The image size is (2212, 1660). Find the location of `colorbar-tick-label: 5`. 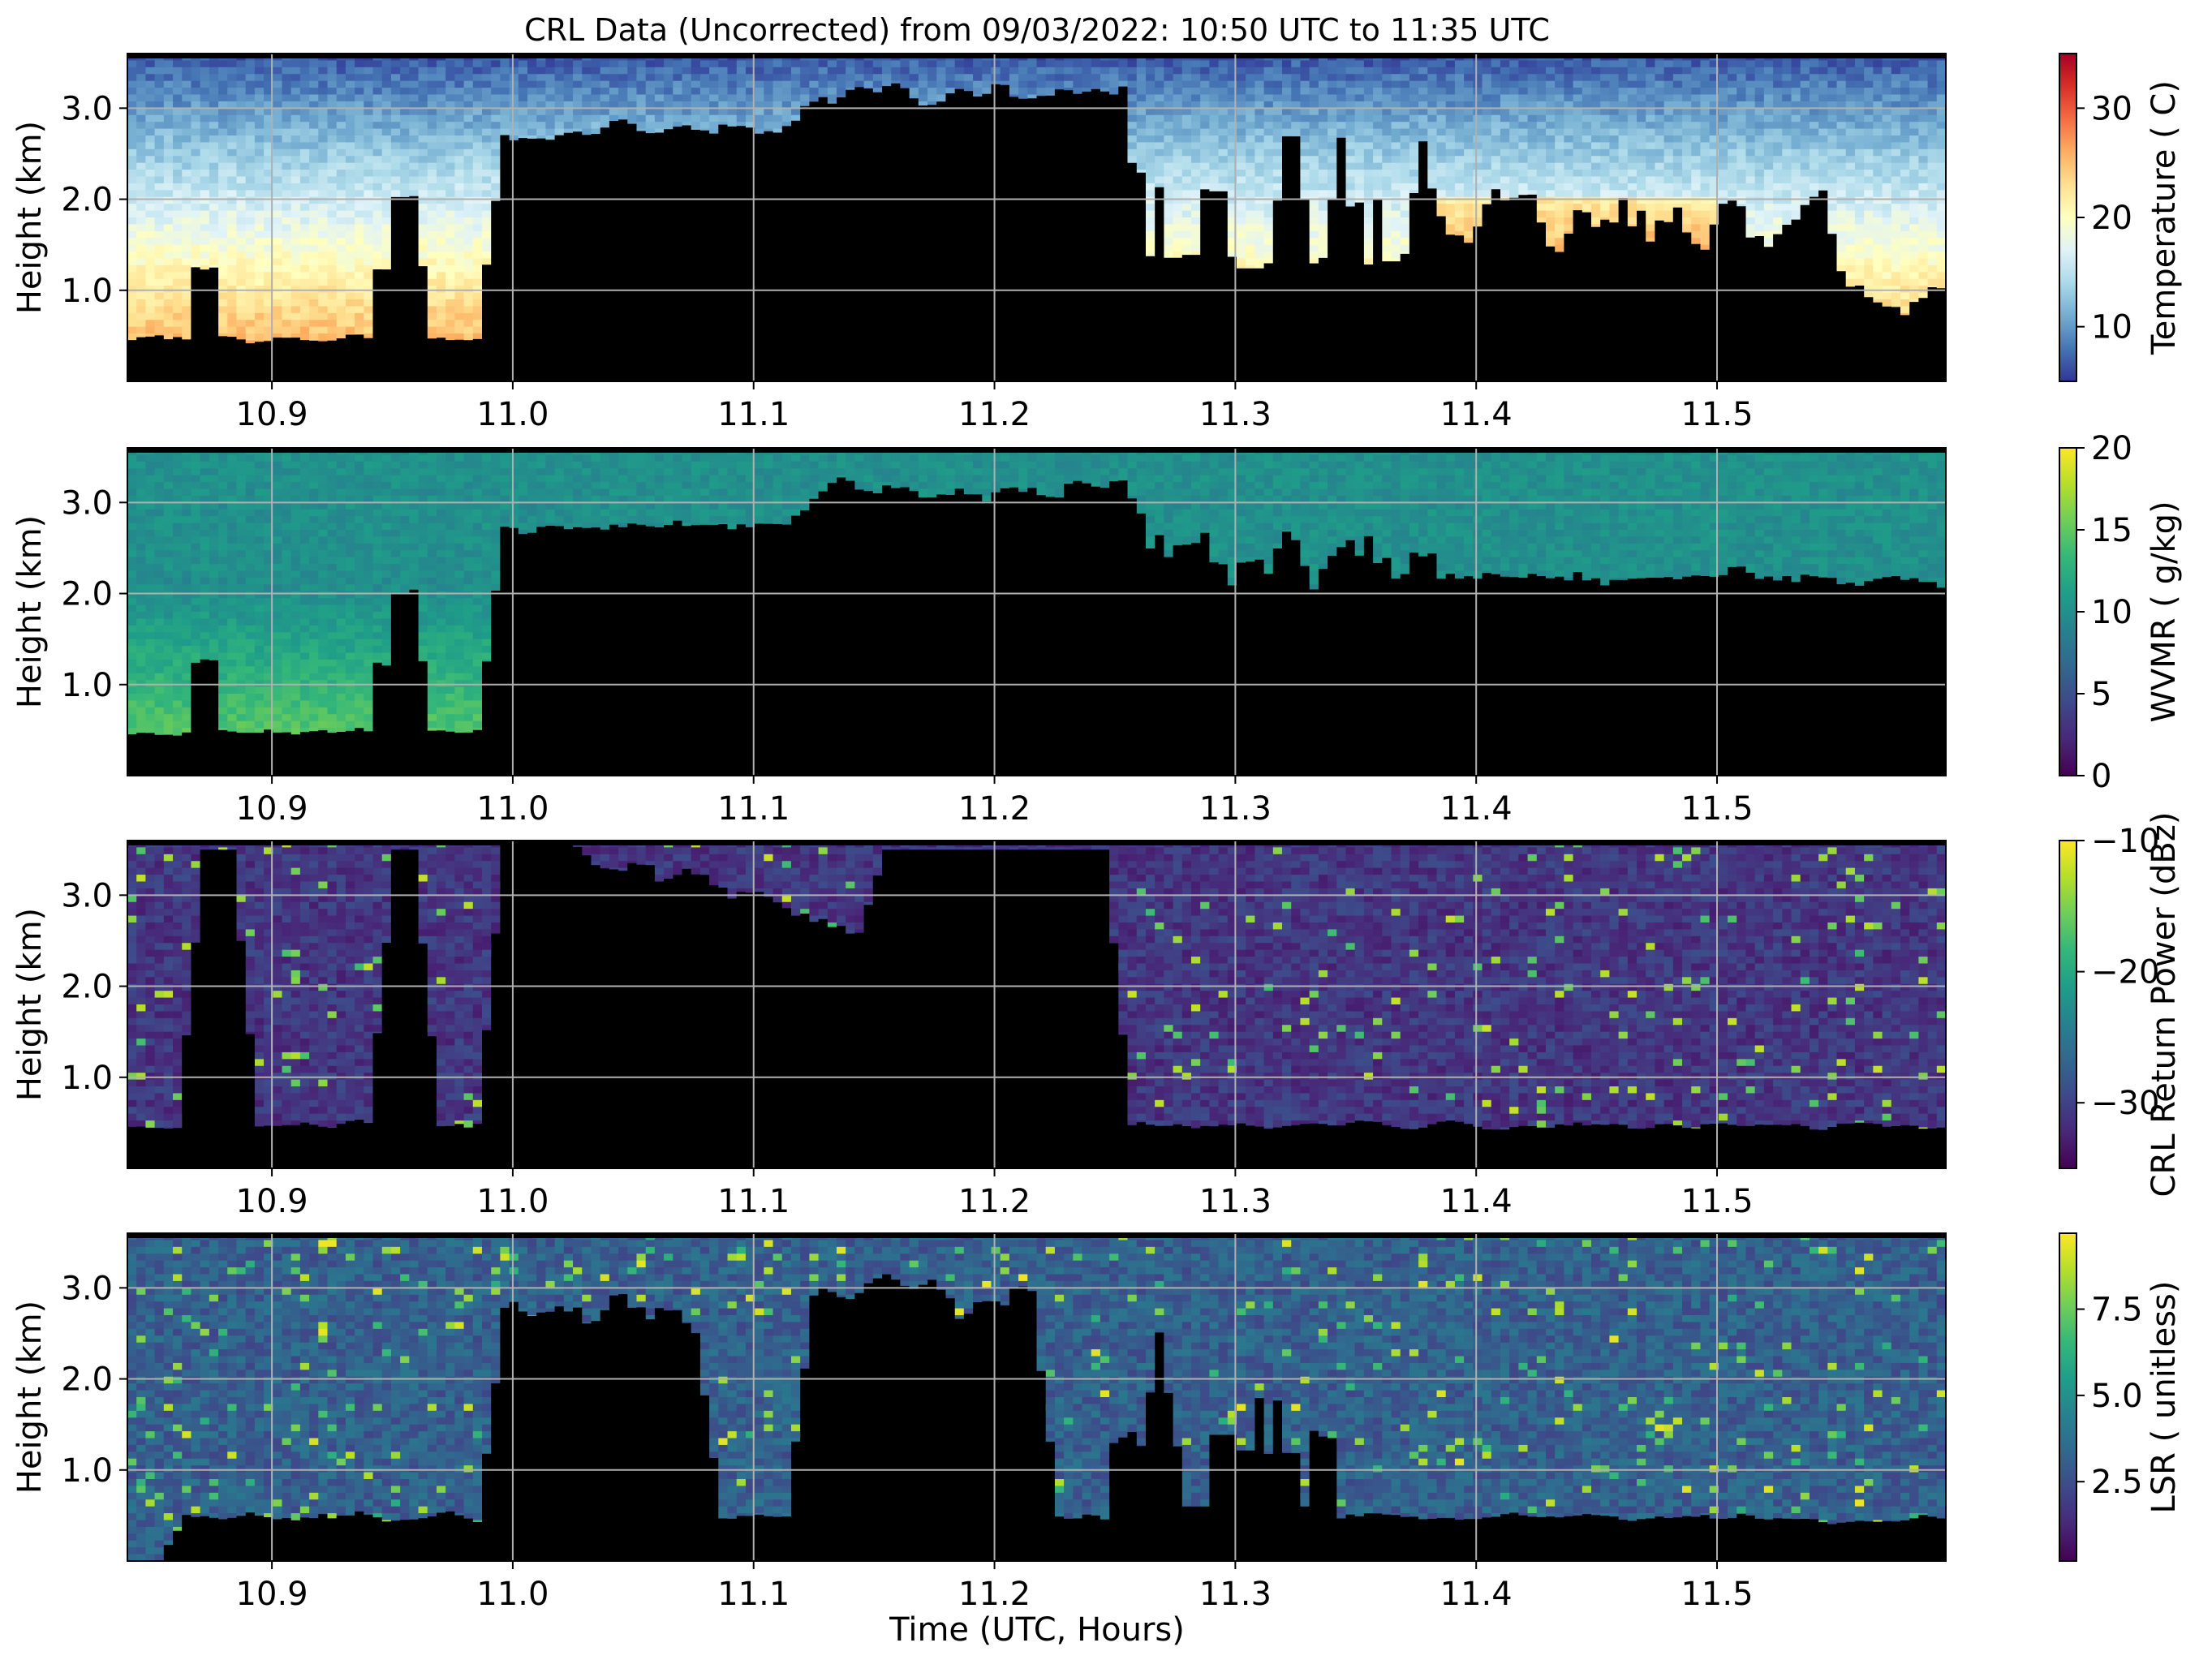

colorbar-tick-label: 5 is located at coordinates (2101, 694).